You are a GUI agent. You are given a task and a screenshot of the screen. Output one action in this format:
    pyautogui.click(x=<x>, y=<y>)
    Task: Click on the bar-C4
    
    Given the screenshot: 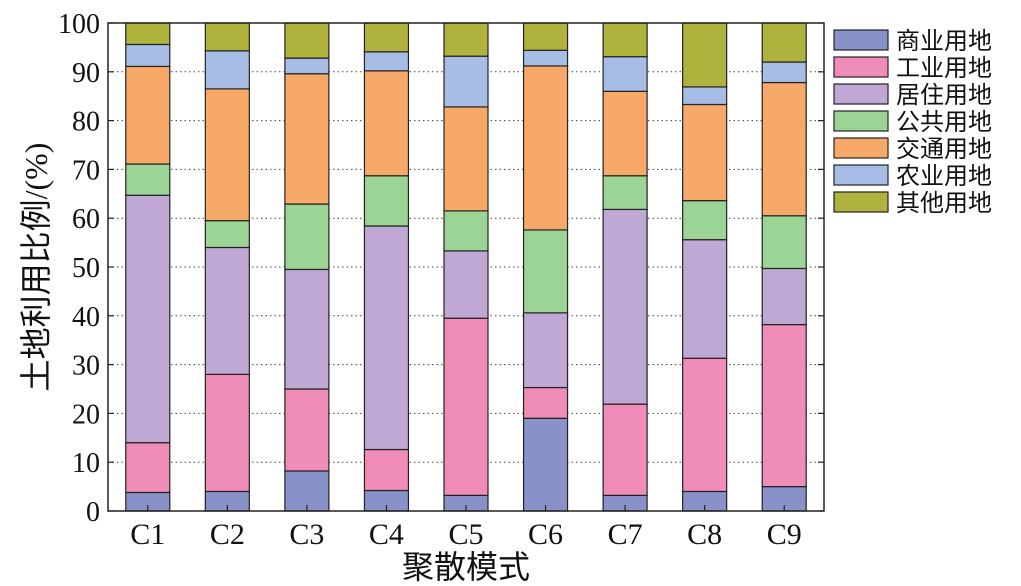 What is the action you would take?
    pyautogui.click(x=386, y=267)
    